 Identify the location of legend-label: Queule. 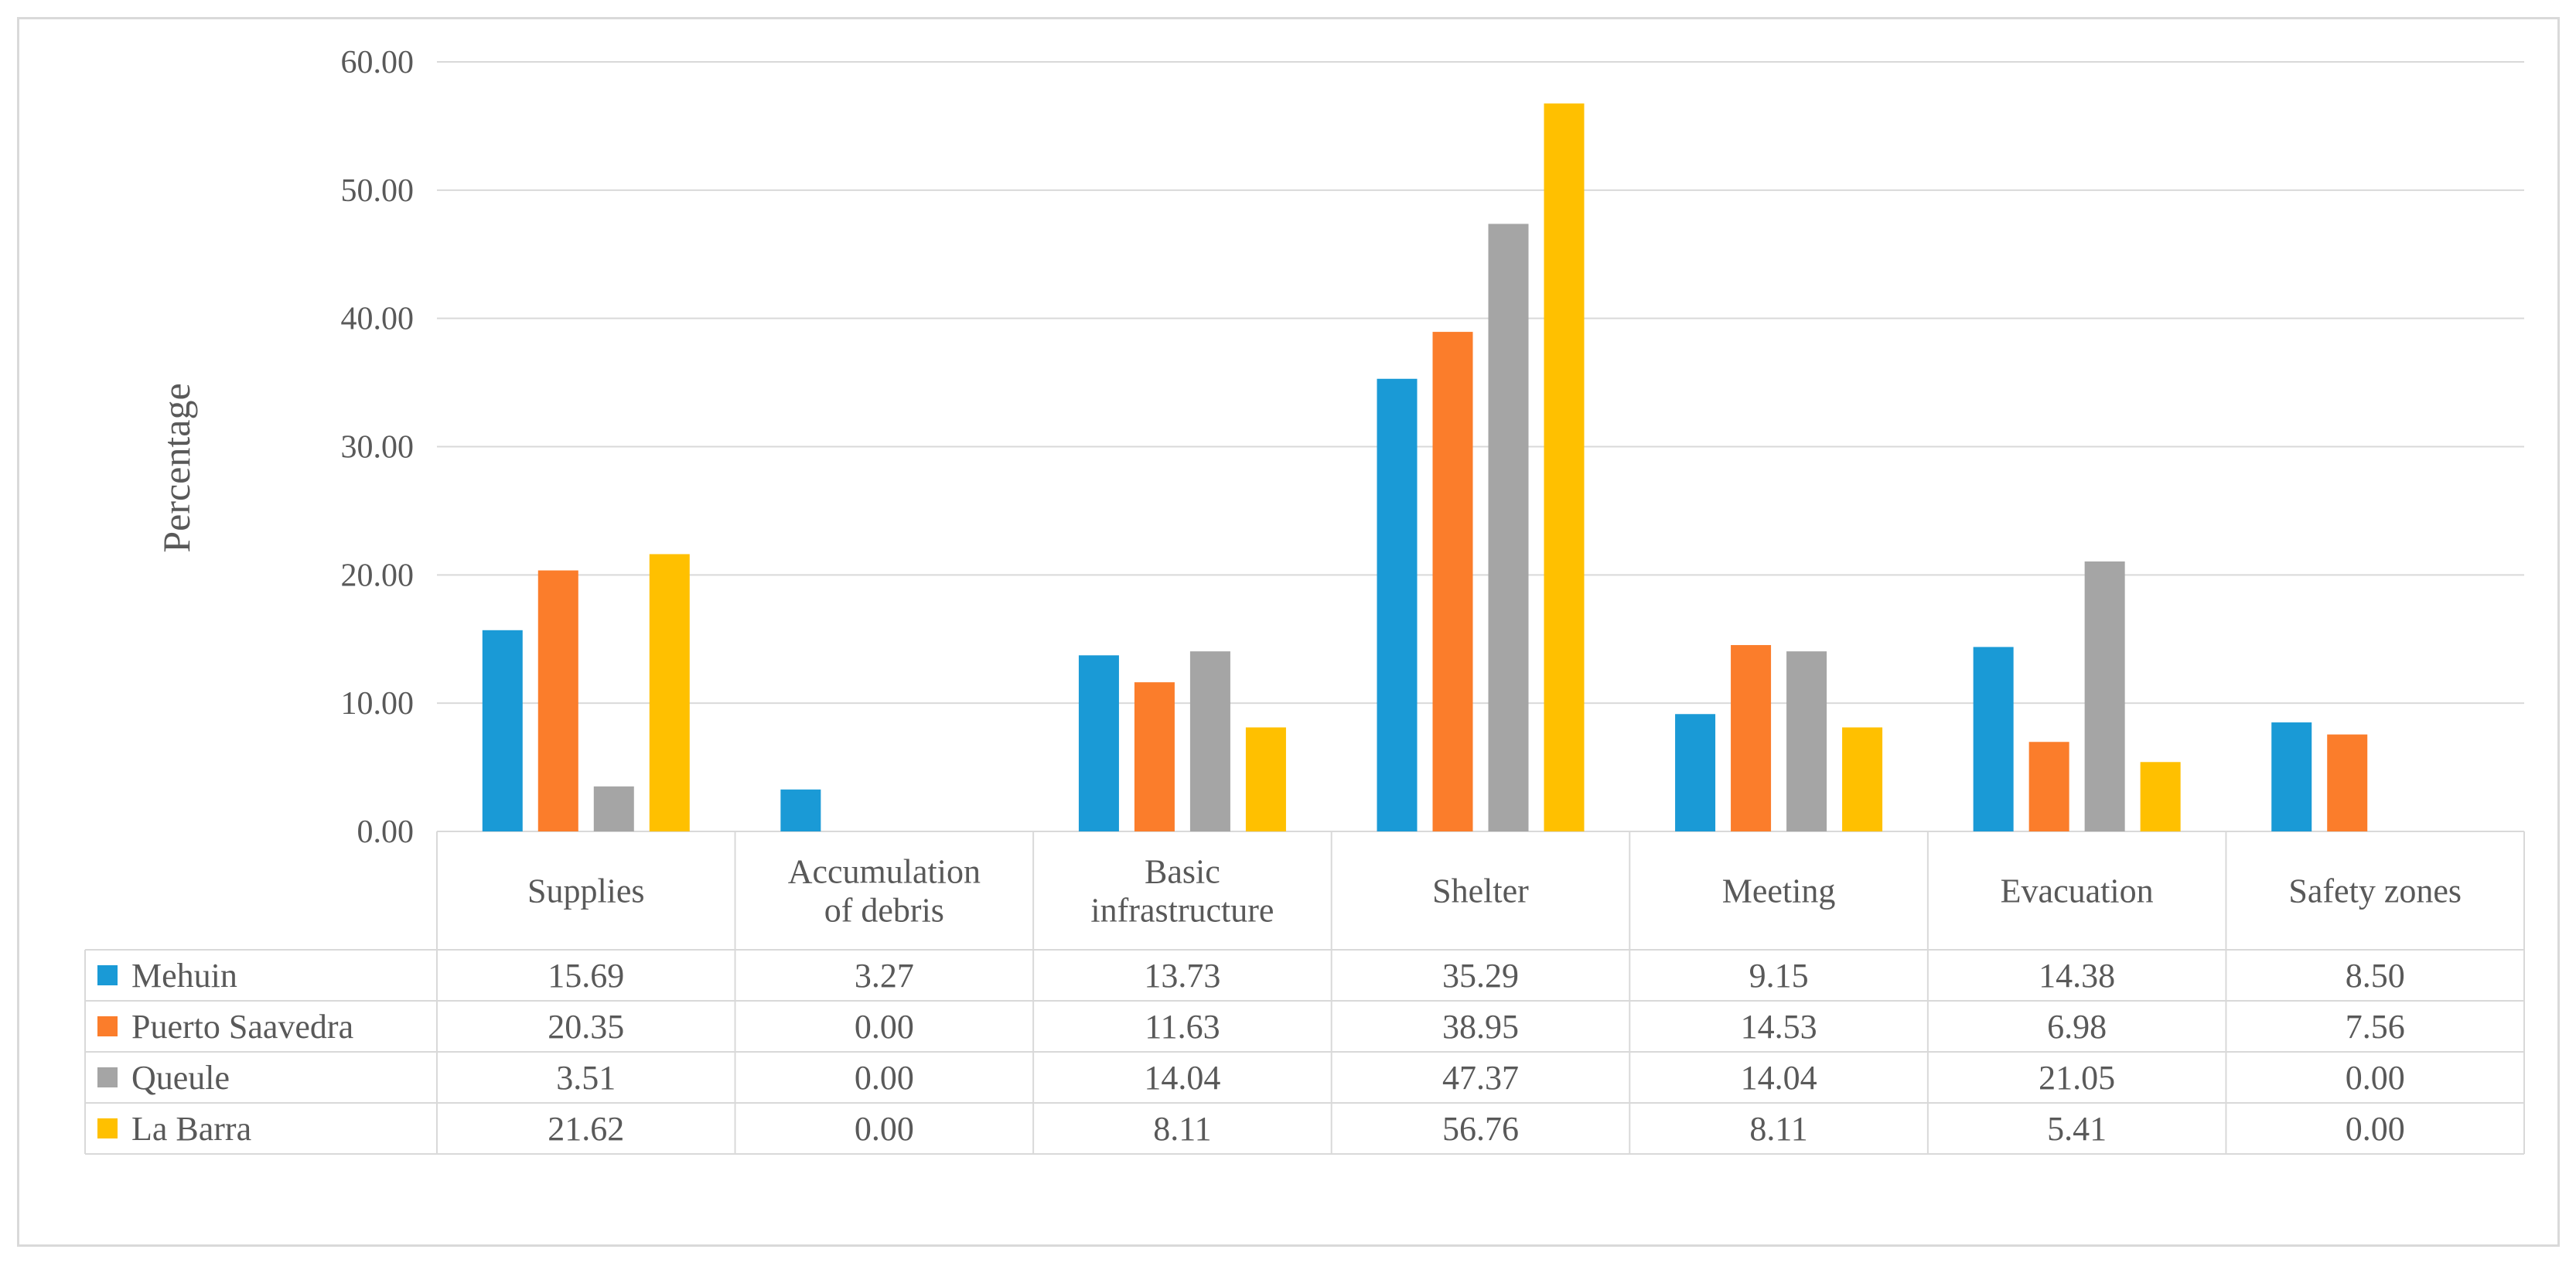
(180, 1078).